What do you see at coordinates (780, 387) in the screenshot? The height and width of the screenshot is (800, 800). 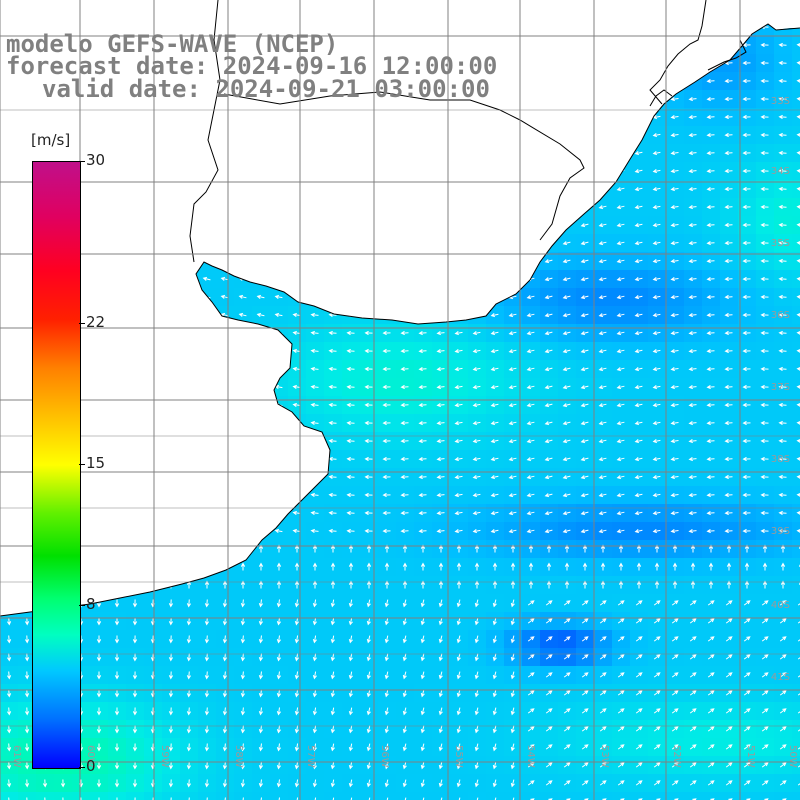 I see `lat-label: 37S` at bounding box center [780, 387].